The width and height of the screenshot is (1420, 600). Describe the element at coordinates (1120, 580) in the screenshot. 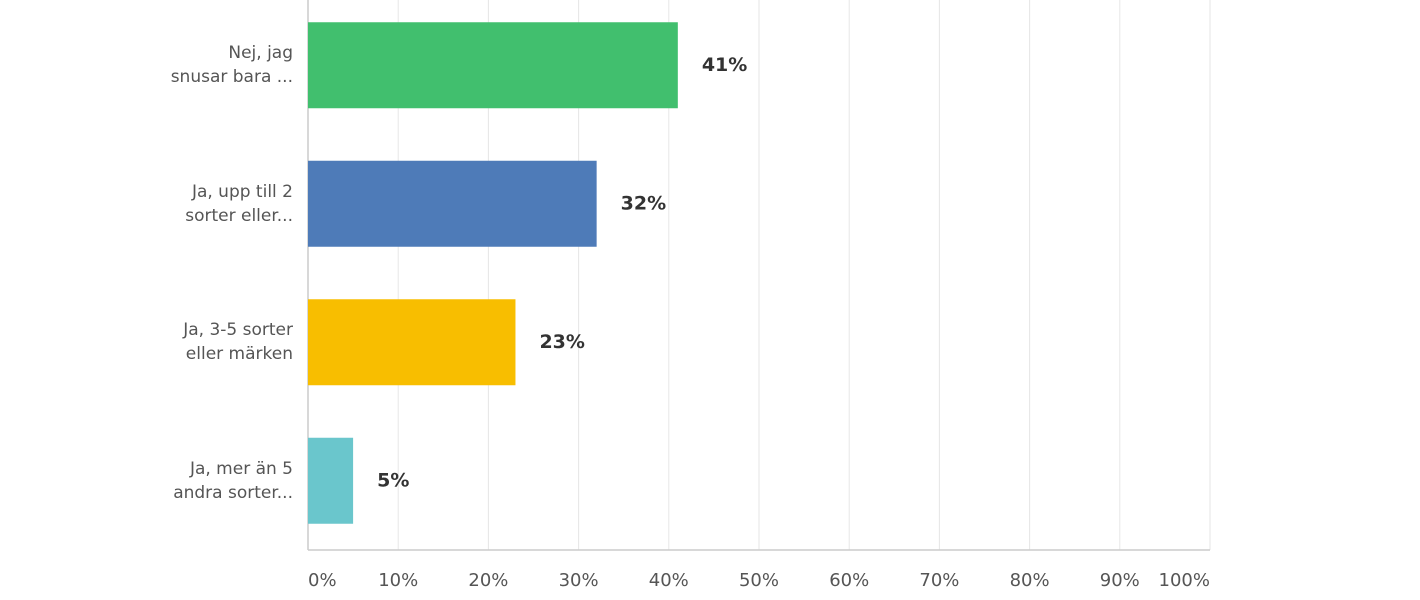

I see `x-tick-label: 90%` at that location.